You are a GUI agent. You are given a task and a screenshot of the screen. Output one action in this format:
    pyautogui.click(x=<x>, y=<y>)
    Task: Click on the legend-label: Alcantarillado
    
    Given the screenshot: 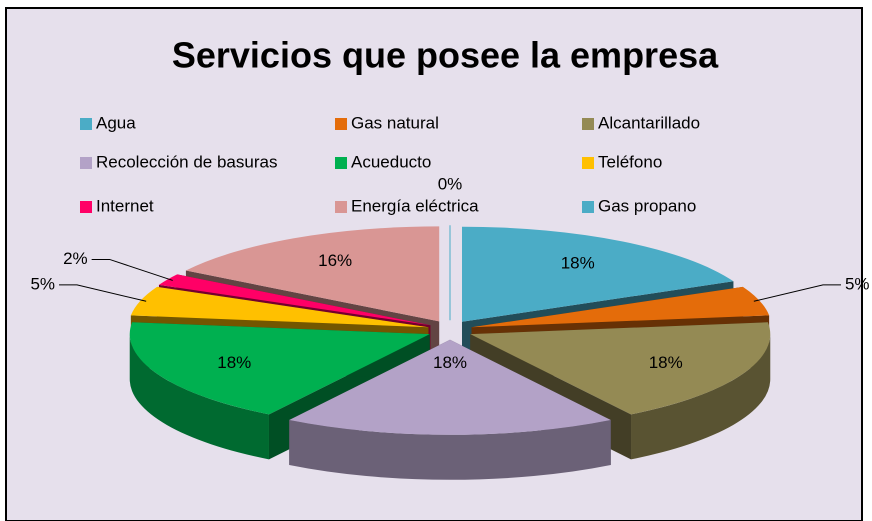 What is the action you would take?
    pyautogui.click(x=649, y=122)
    